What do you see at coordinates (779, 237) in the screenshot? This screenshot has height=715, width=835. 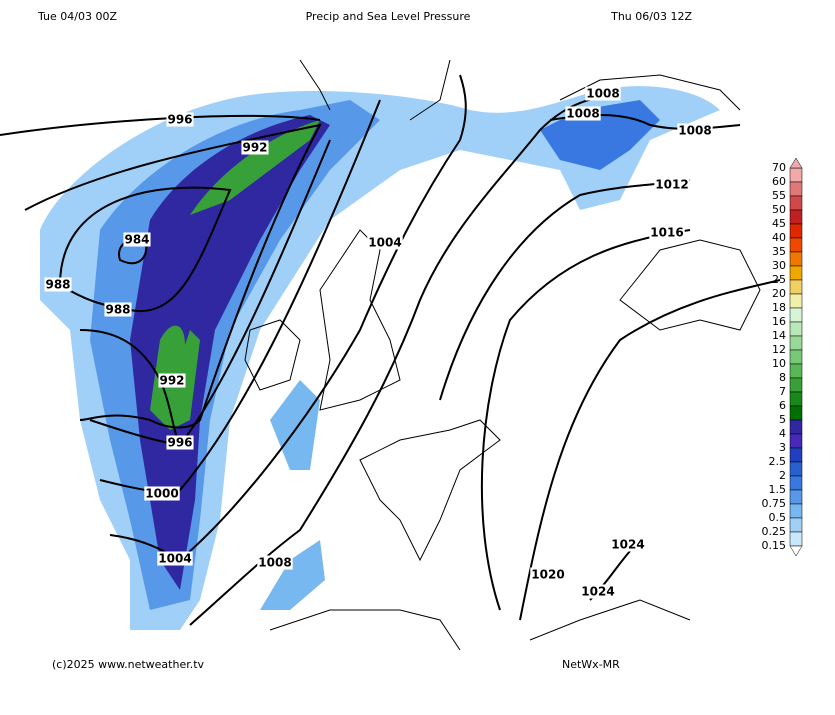 I see `legend-label: 40` at bounding box center [779, 237].